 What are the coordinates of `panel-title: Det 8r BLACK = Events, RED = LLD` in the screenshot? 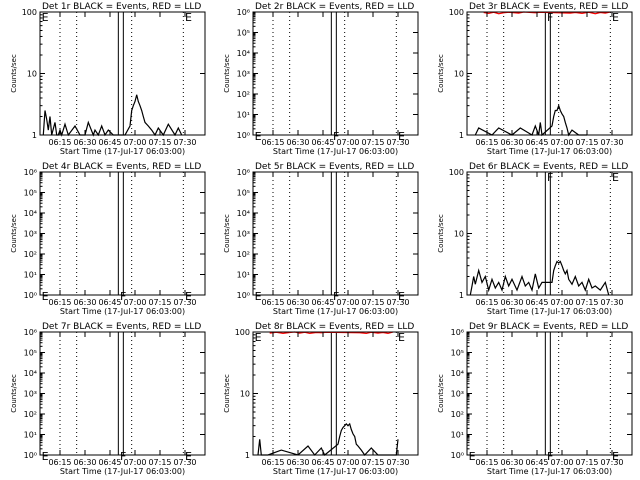 It's located at (334, 327).